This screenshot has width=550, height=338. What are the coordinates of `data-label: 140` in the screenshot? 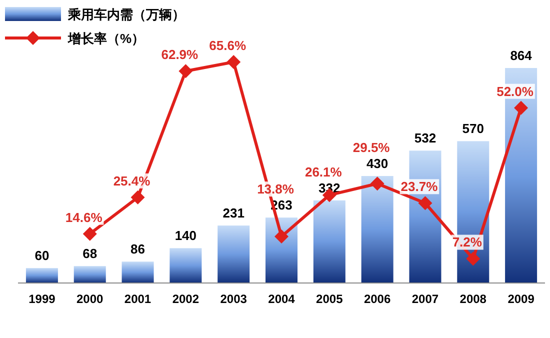 It's located at (185, 236).